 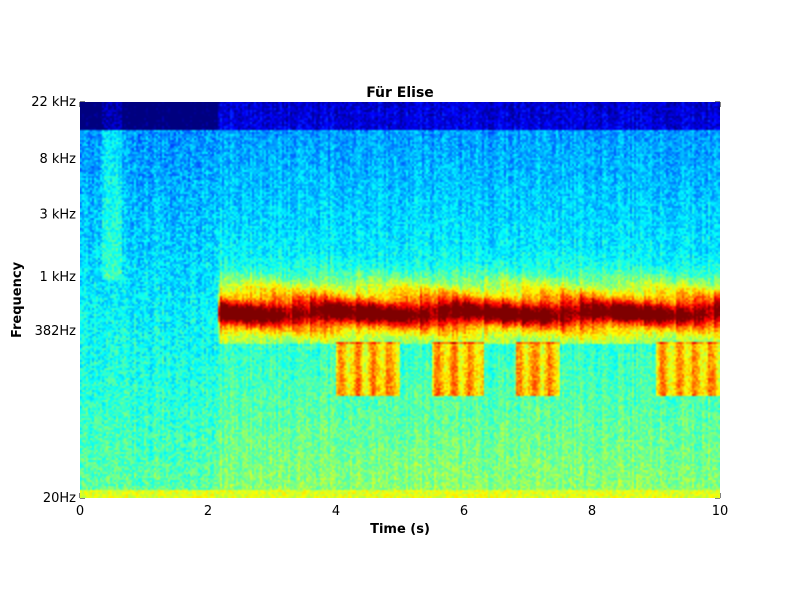 I want to click on x-tick-label: 0, so click(x=80, y=511).